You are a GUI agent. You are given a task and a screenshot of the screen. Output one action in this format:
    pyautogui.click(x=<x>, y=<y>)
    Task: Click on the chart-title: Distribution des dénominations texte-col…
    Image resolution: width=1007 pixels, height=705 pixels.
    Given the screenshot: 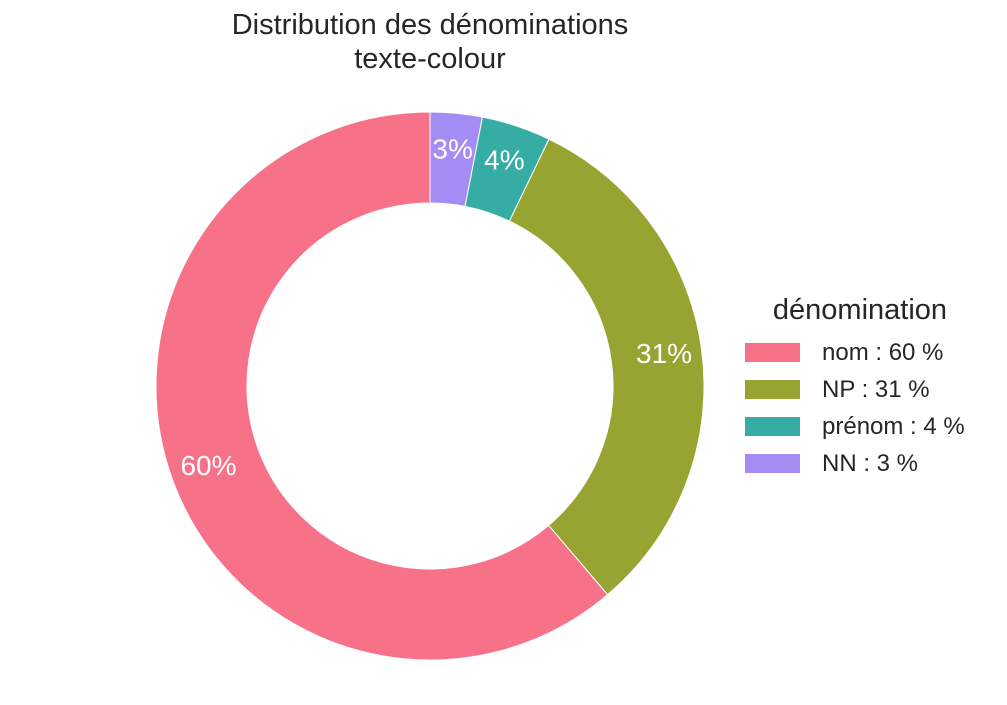 What is the action you would take?
    pyautogui.click(x=430, y=42)
    